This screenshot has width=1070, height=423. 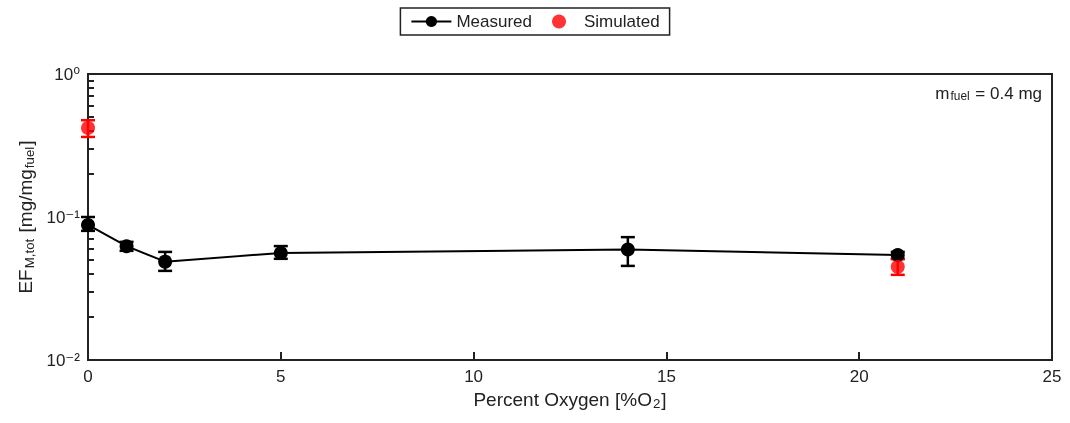 I want to click on legend-label: Measured, so click(x=494, y=21).